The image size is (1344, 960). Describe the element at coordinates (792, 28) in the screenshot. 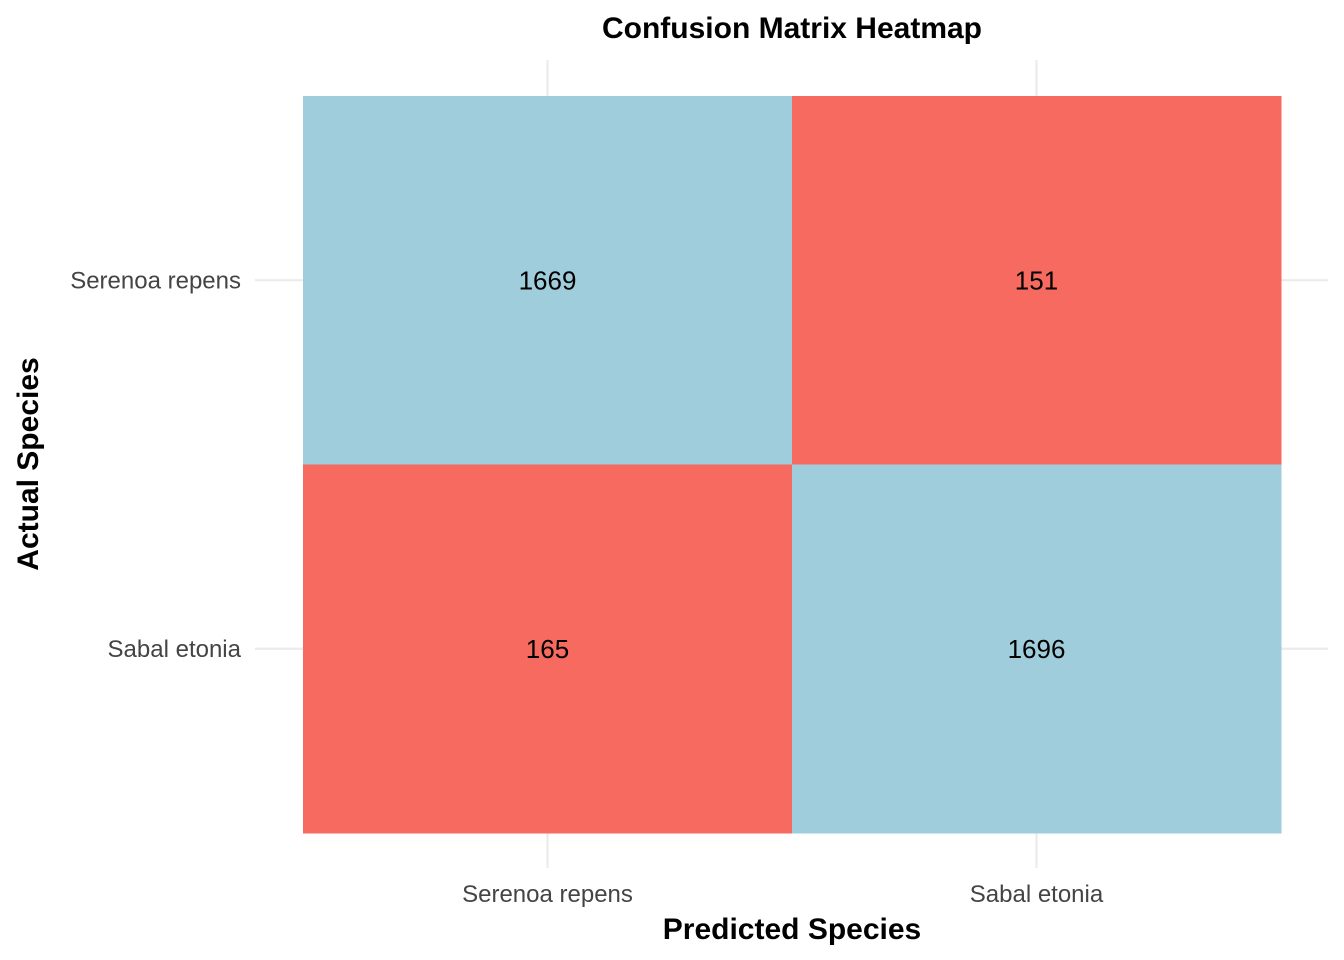

I see `chart-title: Confusion Matrix Heatmap` at that location.